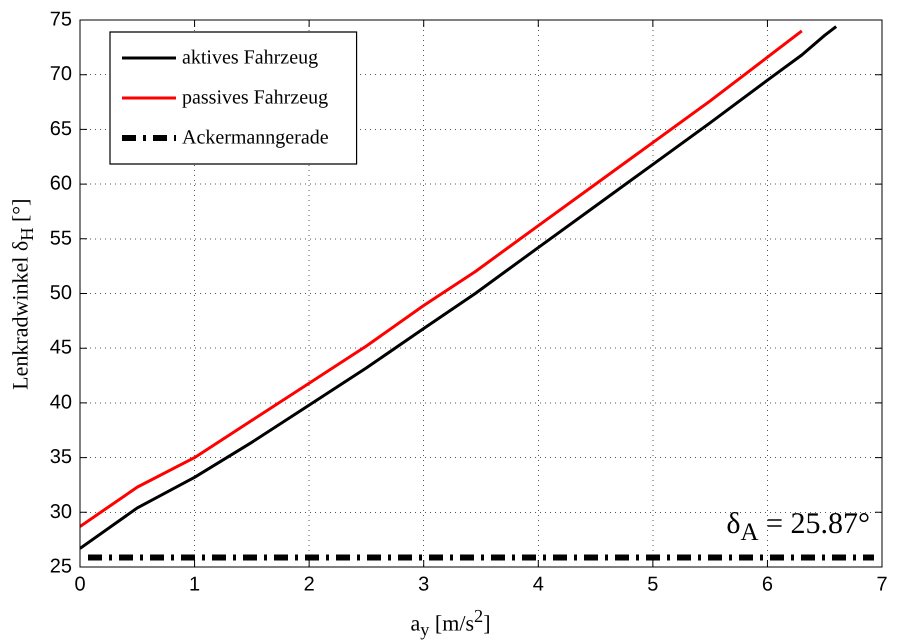 Image resolution: width=901 pixels, height=643 pixels. I want to click on y-tick-label: 40, so click(61, 402).